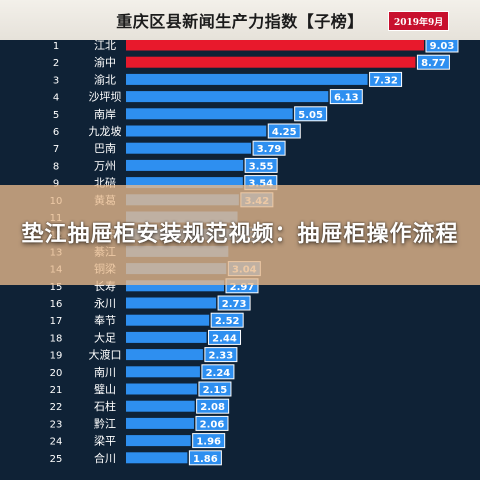 The height and width of the screenshot is (480, 480). Describe the element at coordinates (56, 63) in the screenshot. I see `rank-label: 2` at that location.